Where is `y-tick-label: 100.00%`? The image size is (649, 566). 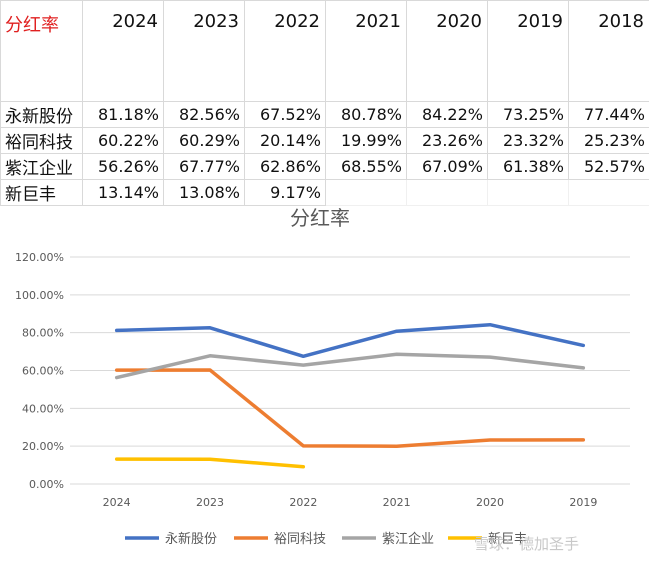
y-tick-label: 100.00% is located at coordinates (39, 295).